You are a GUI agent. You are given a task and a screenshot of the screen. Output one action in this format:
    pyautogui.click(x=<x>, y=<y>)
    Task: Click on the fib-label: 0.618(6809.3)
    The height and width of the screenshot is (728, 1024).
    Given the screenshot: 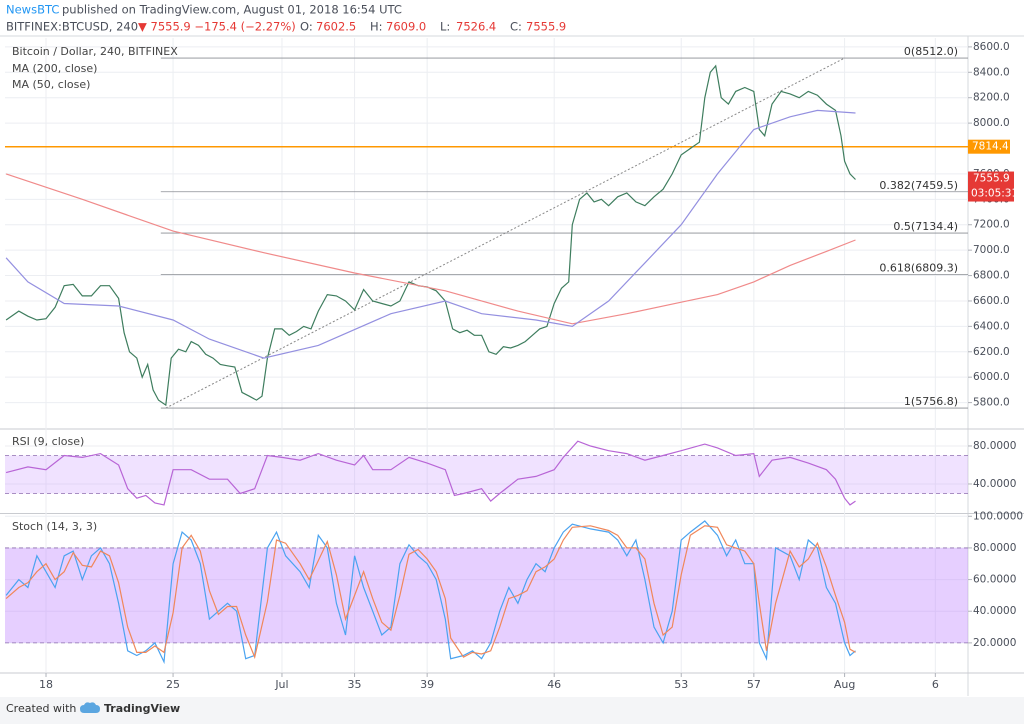 What is the action you would take?
    pyautogui.click(x=918, y=267)
    